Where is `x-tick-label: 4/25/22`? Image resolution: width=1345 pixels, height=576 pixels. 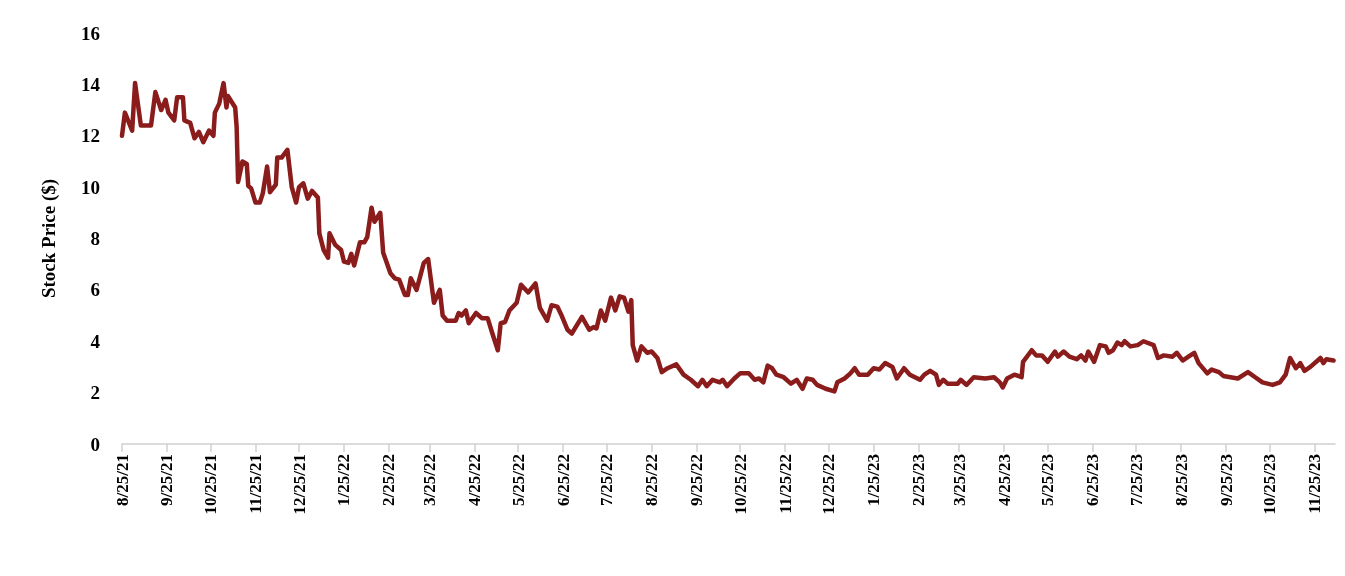
x-tick-label: 4/25/22 is located at coordinates (475, 480).